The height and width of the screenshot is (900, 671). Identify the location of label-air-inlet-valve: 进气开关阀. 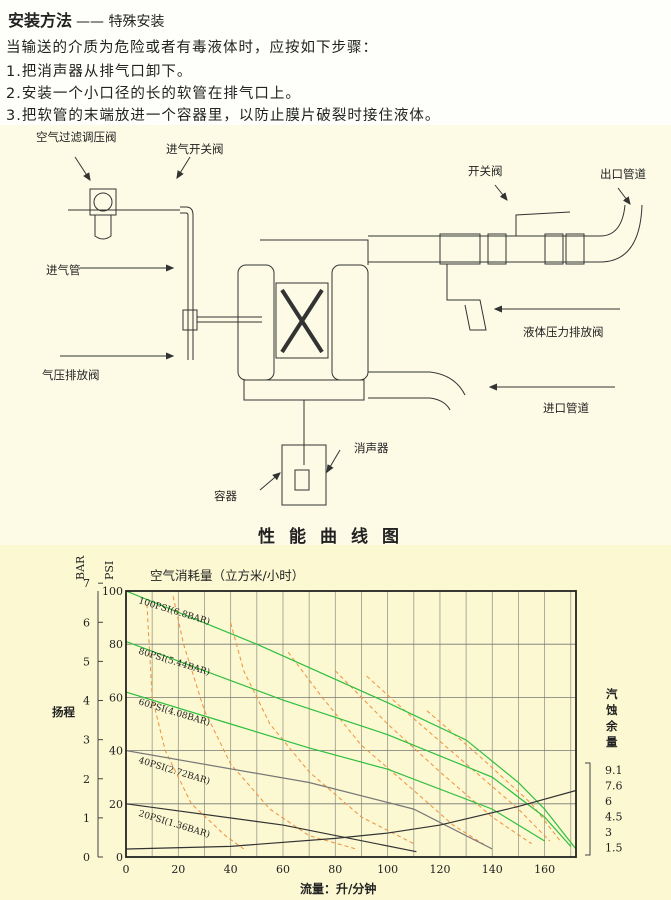
(195, 149).